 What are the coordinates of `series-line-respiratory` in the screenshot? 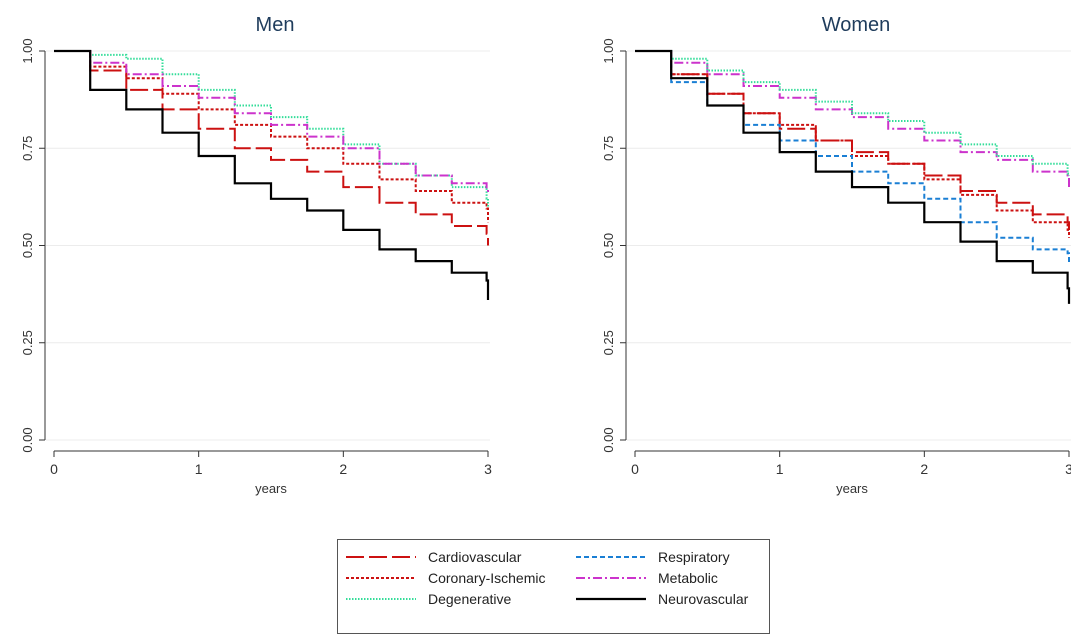 It's located at (852, 157).